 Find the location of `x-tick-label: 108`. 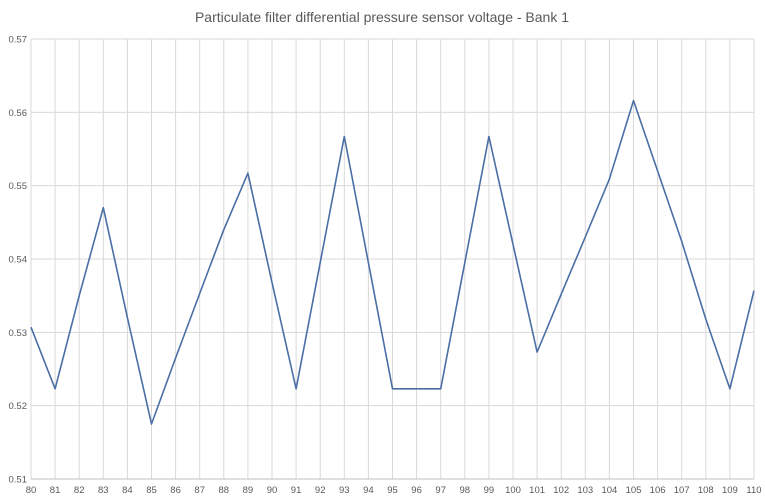

x-tick-label: 108 is located at coordinates (706, 490).